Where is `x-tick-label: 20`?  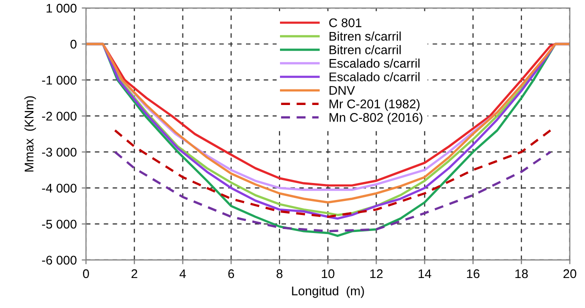 x-tick-label: 20 is located at coordinates (569, 273).